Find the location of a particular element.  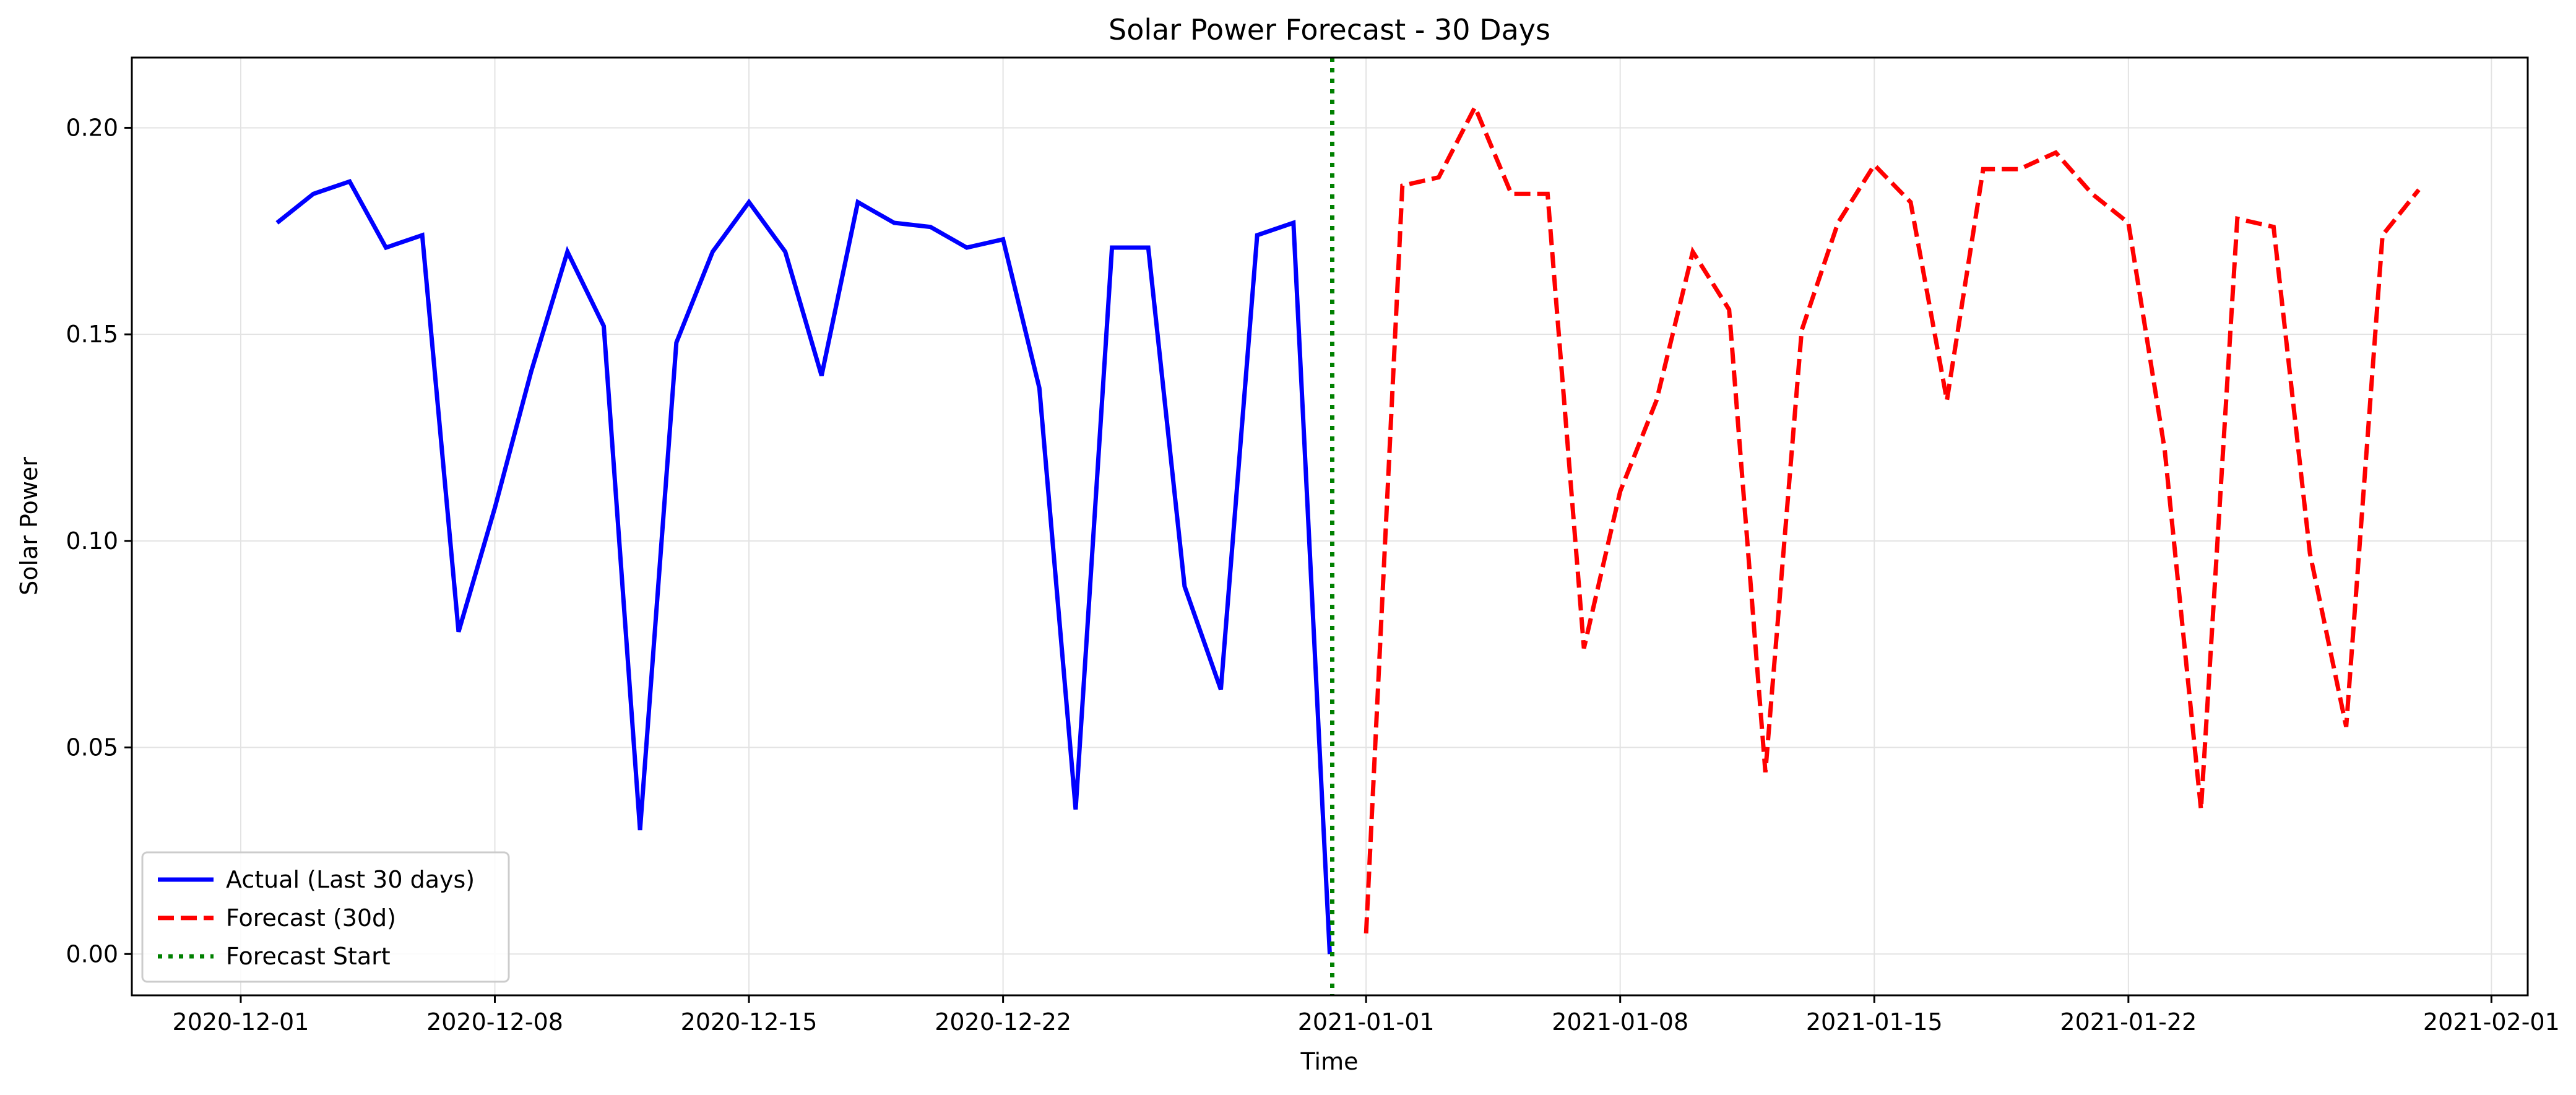

y-tick-label: 0.10 is located at coordinates (92, 541).